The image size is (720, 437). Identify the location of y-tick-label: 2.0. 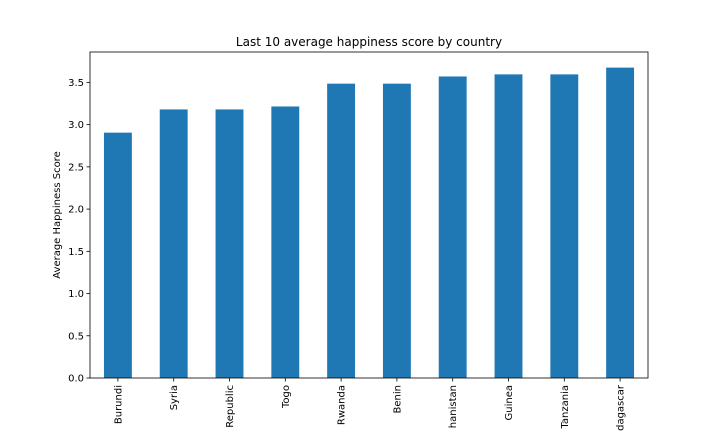
(76, 210).